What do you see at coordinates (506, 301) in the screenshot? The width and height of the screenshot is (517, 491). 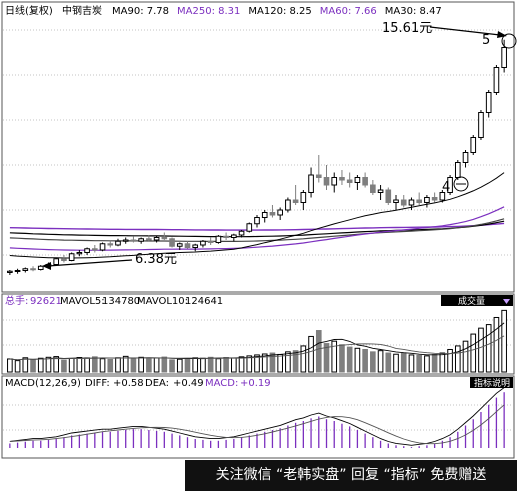 I see `volume-badge-dropdown-icon` at bounding box center [506, 301].